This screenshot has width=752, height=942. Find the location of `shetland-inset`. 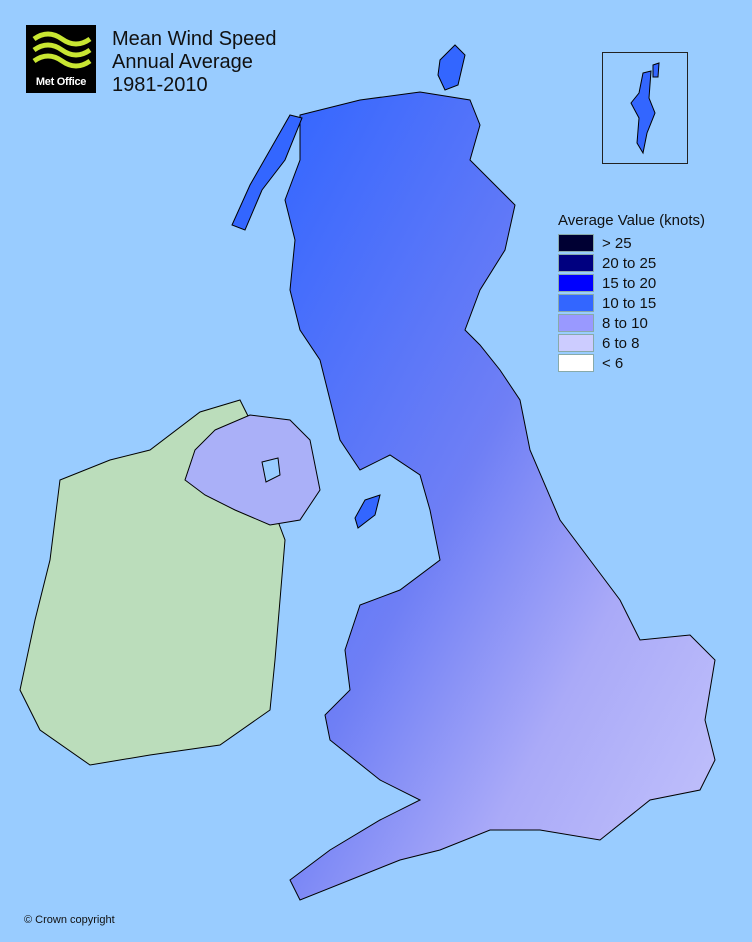

shetland-inset is located at coordinates (645, 108).